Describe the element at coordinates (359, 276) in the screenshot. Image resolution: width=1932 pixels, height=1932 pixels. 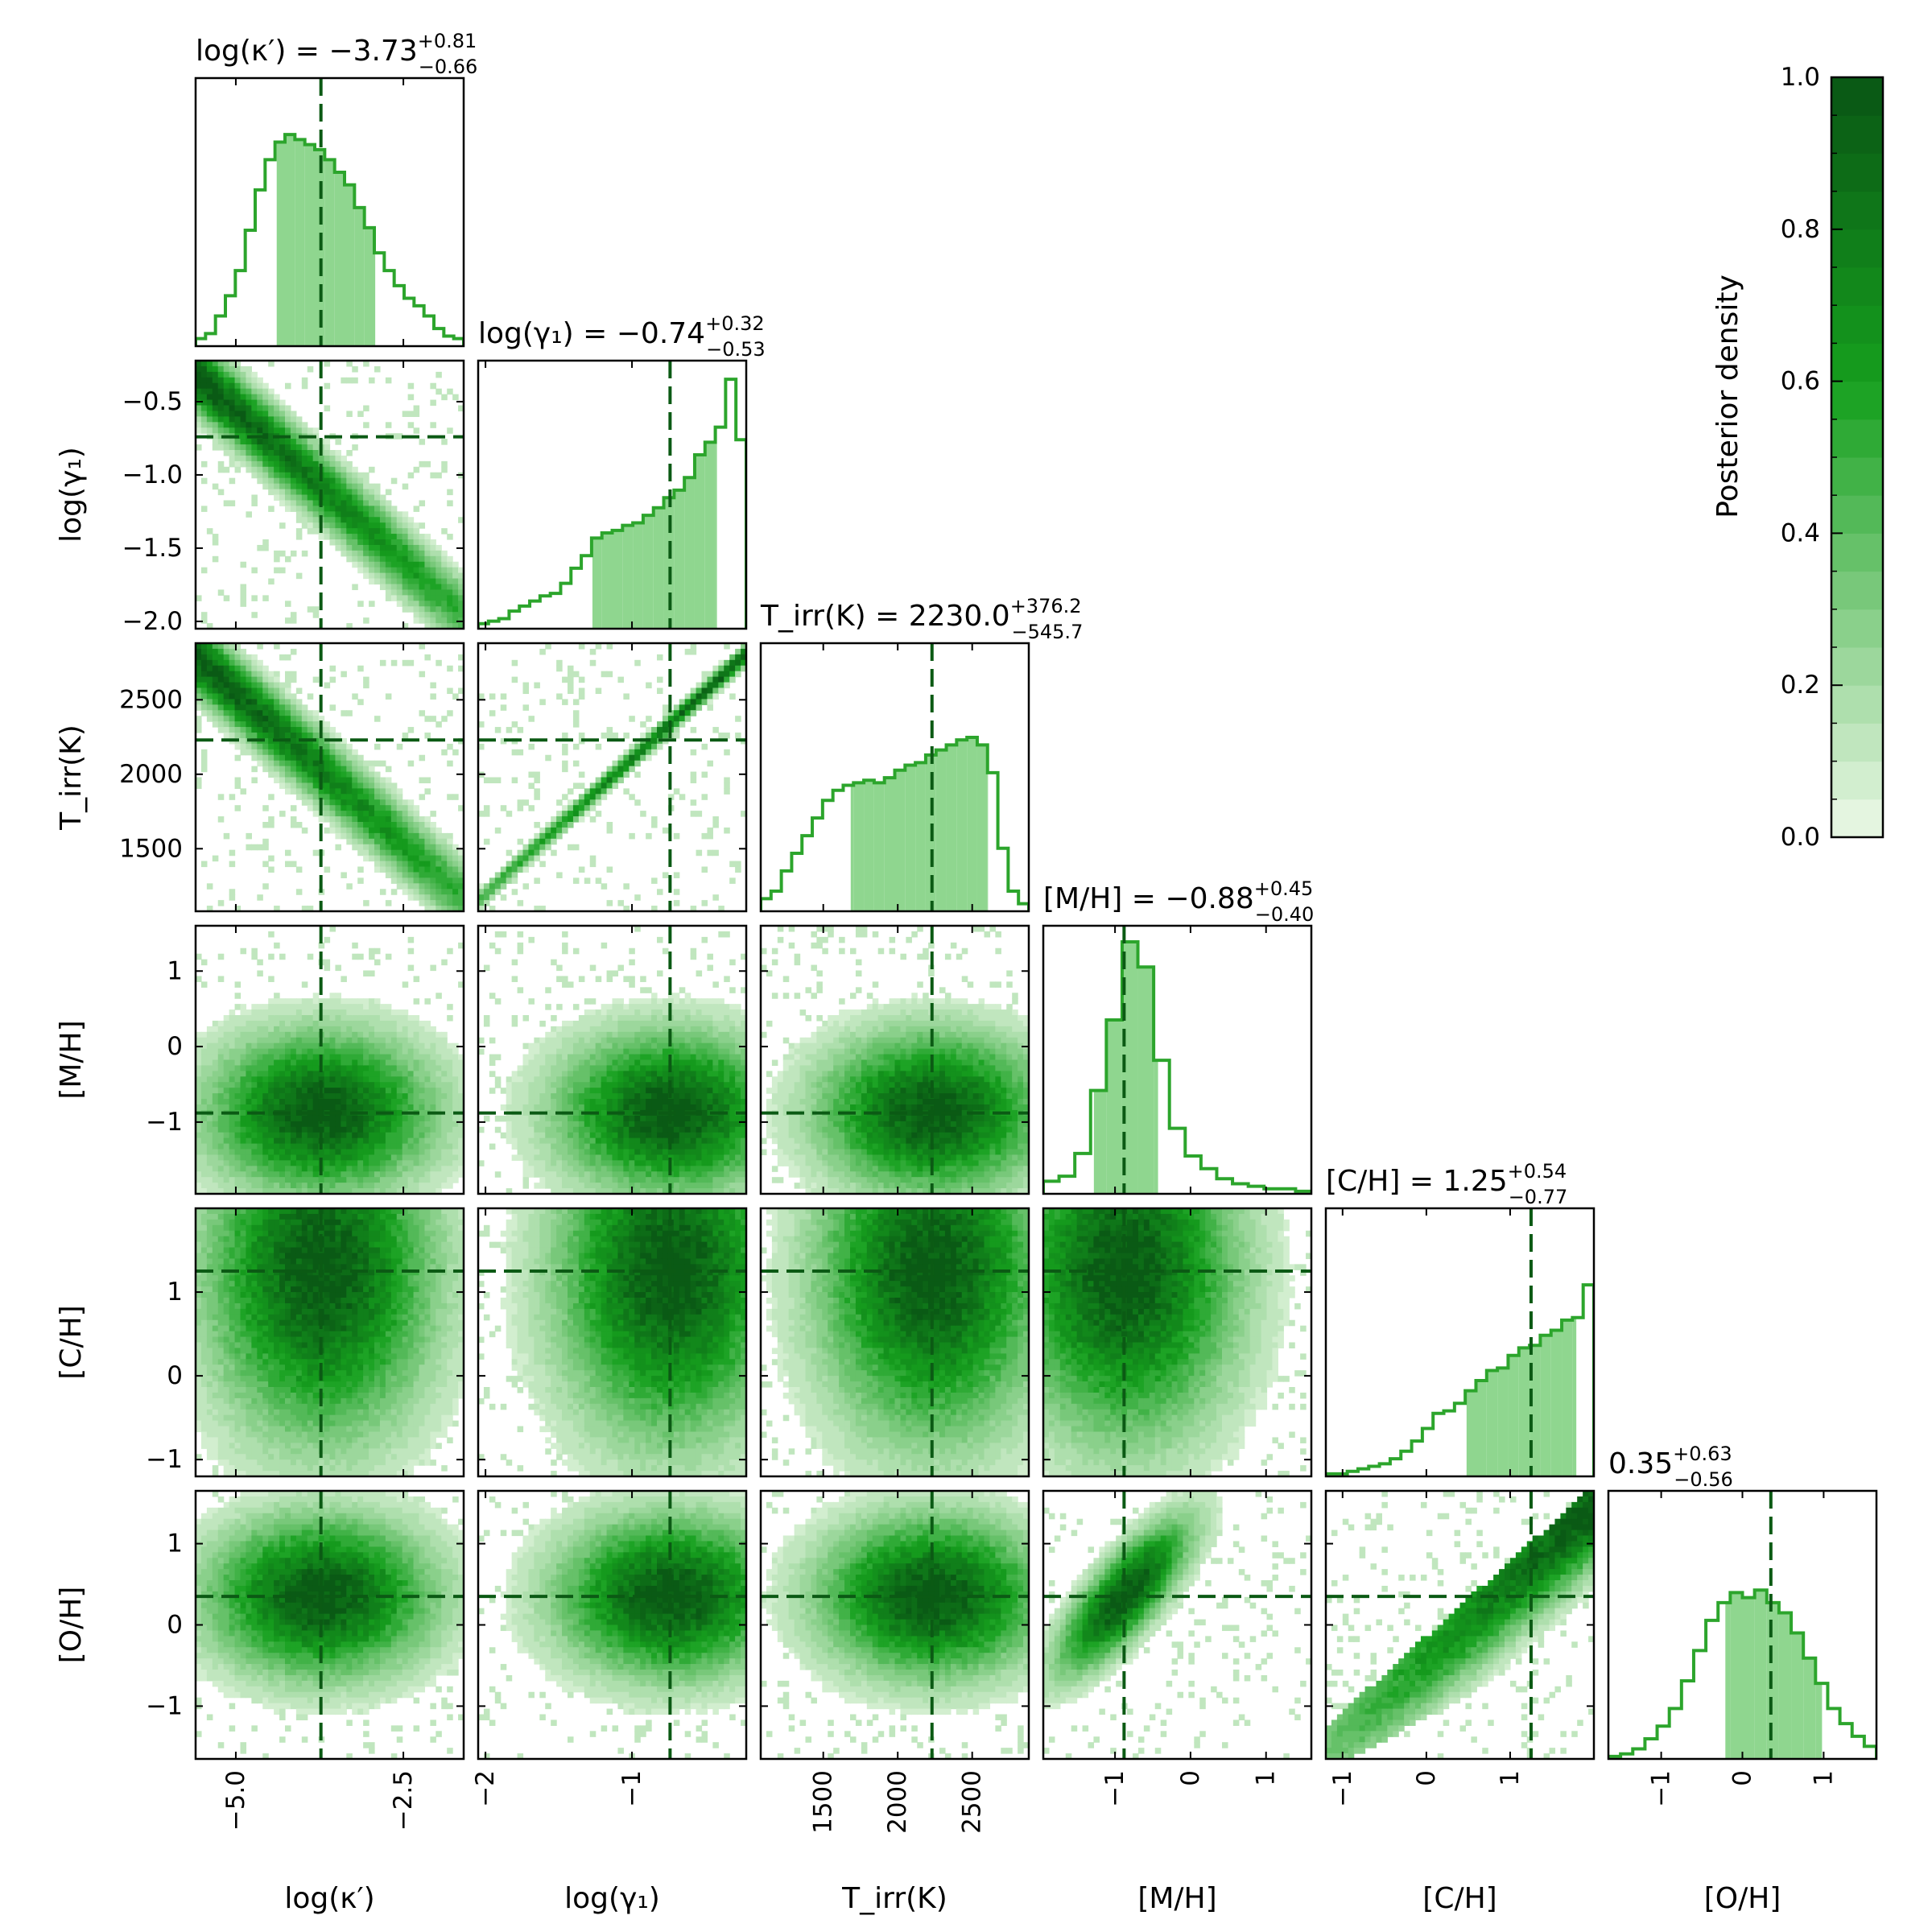
I see `hist-ci-fill` at that location.